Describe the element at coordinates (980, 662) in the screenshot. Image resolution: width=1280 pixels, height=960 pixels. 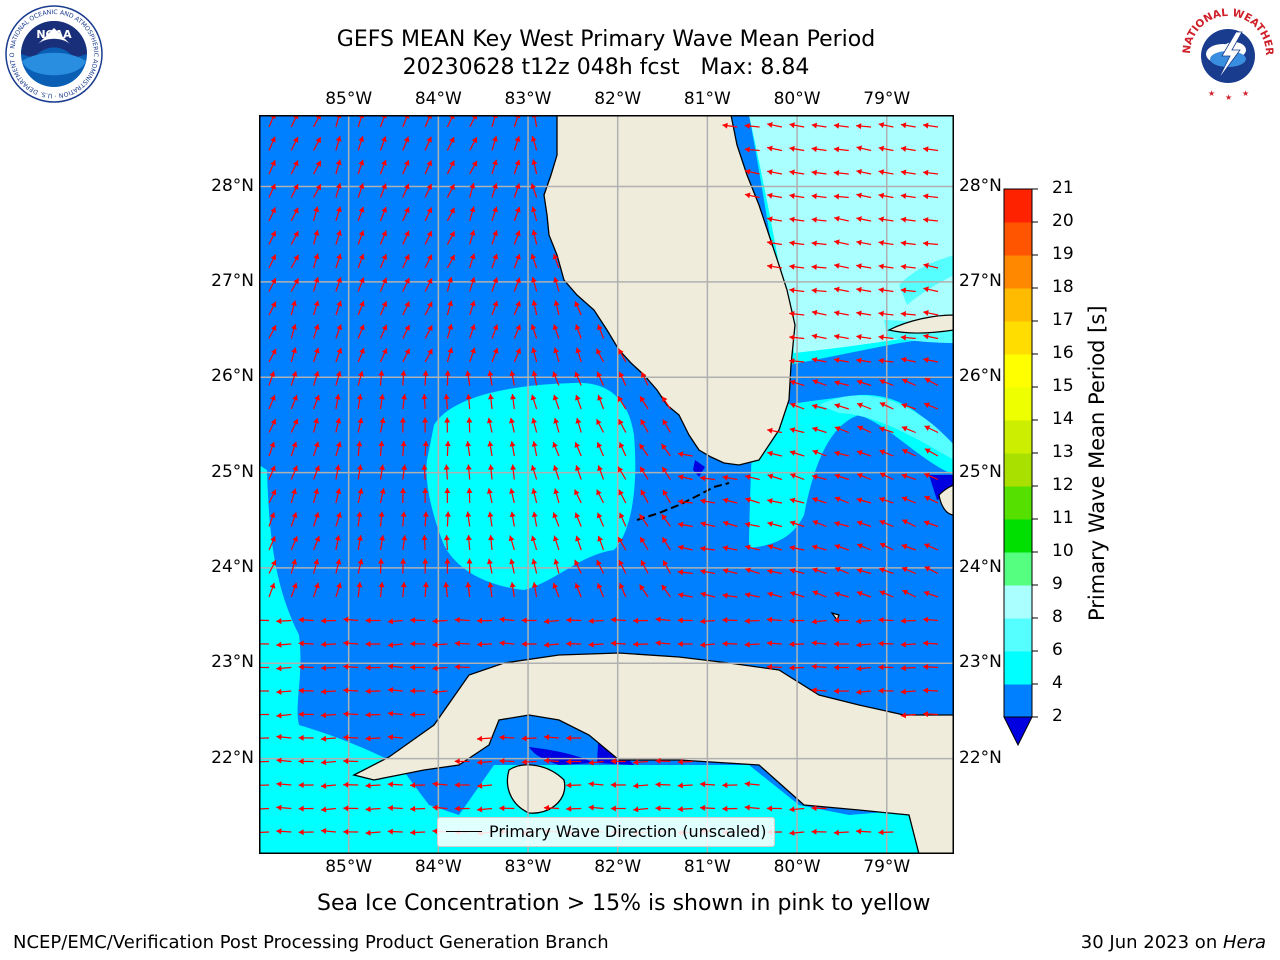
I see `lat-tick-right: 23°N` at that location.